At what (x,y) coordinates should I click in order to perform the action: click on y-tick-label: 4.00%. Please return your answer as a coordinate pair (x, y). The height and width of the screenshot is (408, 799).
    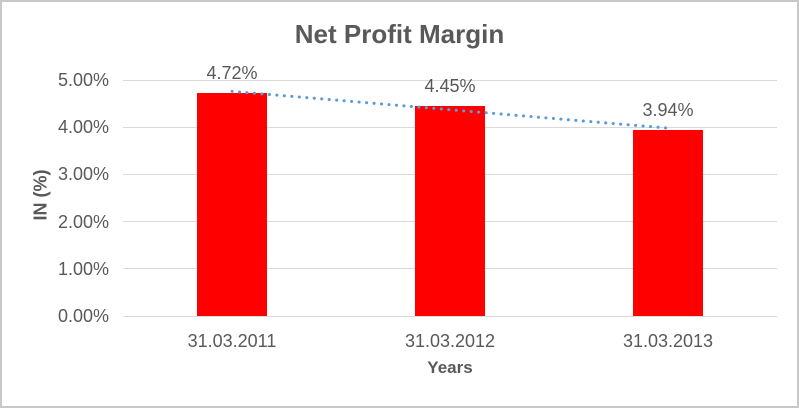
    Looking at the image, I should click on (83, 127).